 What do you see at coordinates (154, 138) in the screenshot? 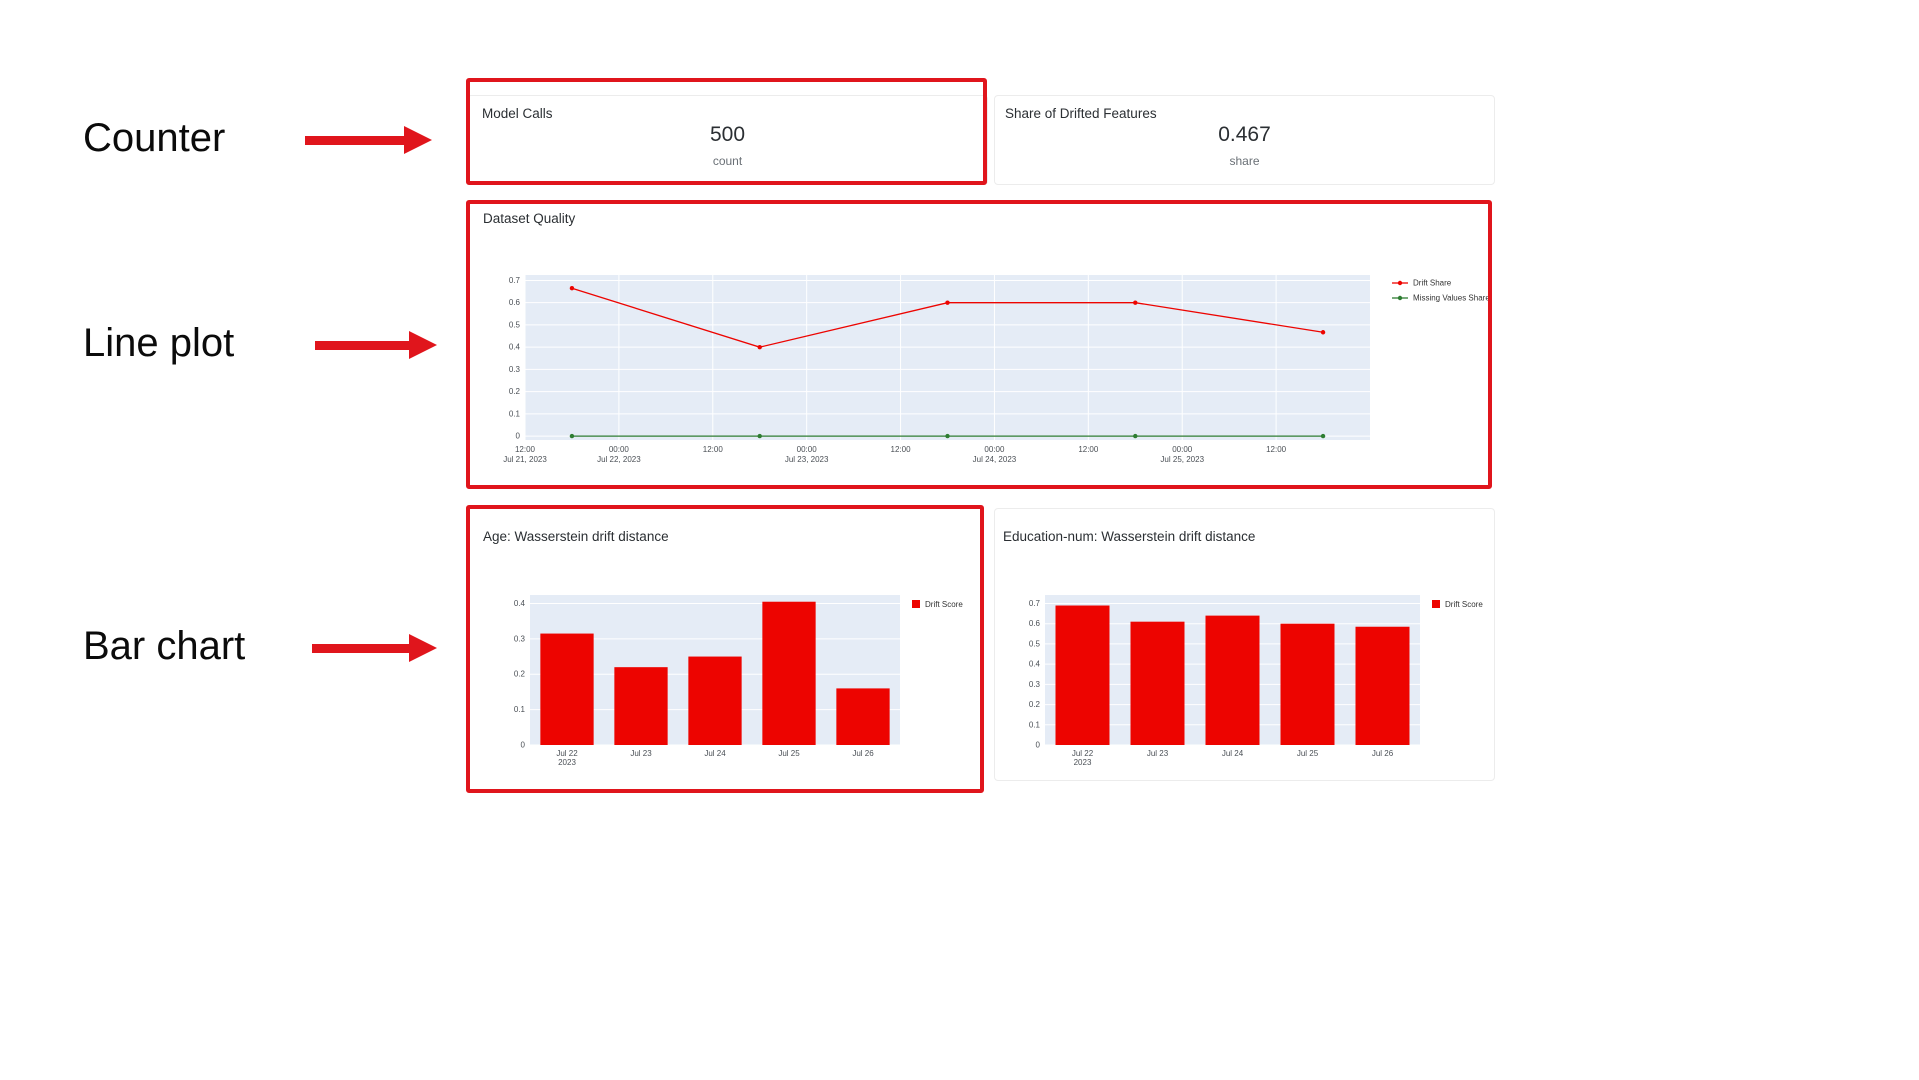
I see `annotation-counter-label: Counter` at bounding box center [154, 138].